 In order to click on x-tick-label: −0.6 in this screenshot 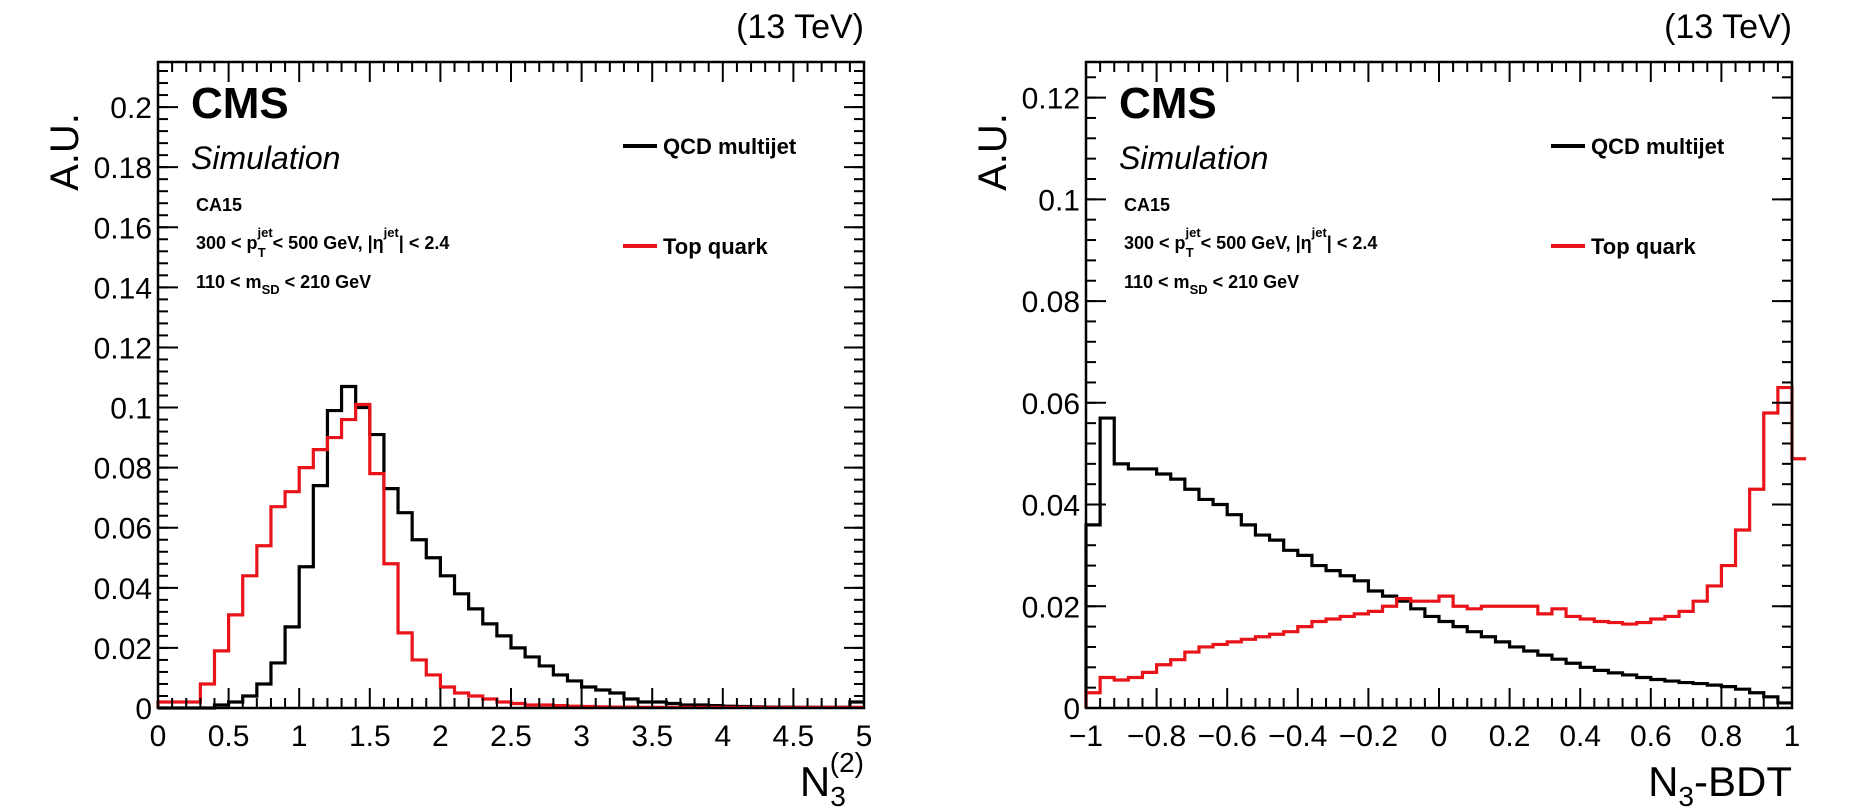, I will do `click(1227, 736)`.